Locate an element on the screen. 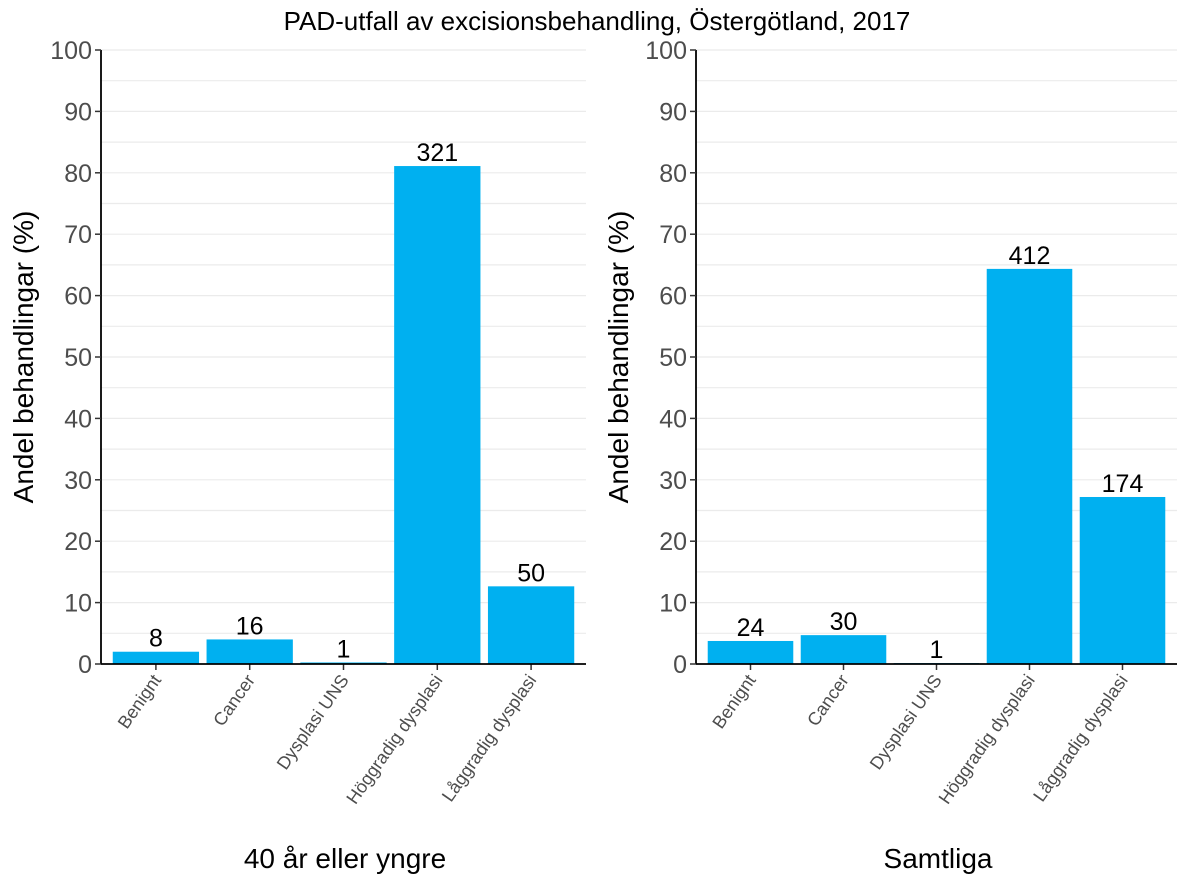  x-axis-title: 40 år eller yngre is located at coordinates (345, 858).